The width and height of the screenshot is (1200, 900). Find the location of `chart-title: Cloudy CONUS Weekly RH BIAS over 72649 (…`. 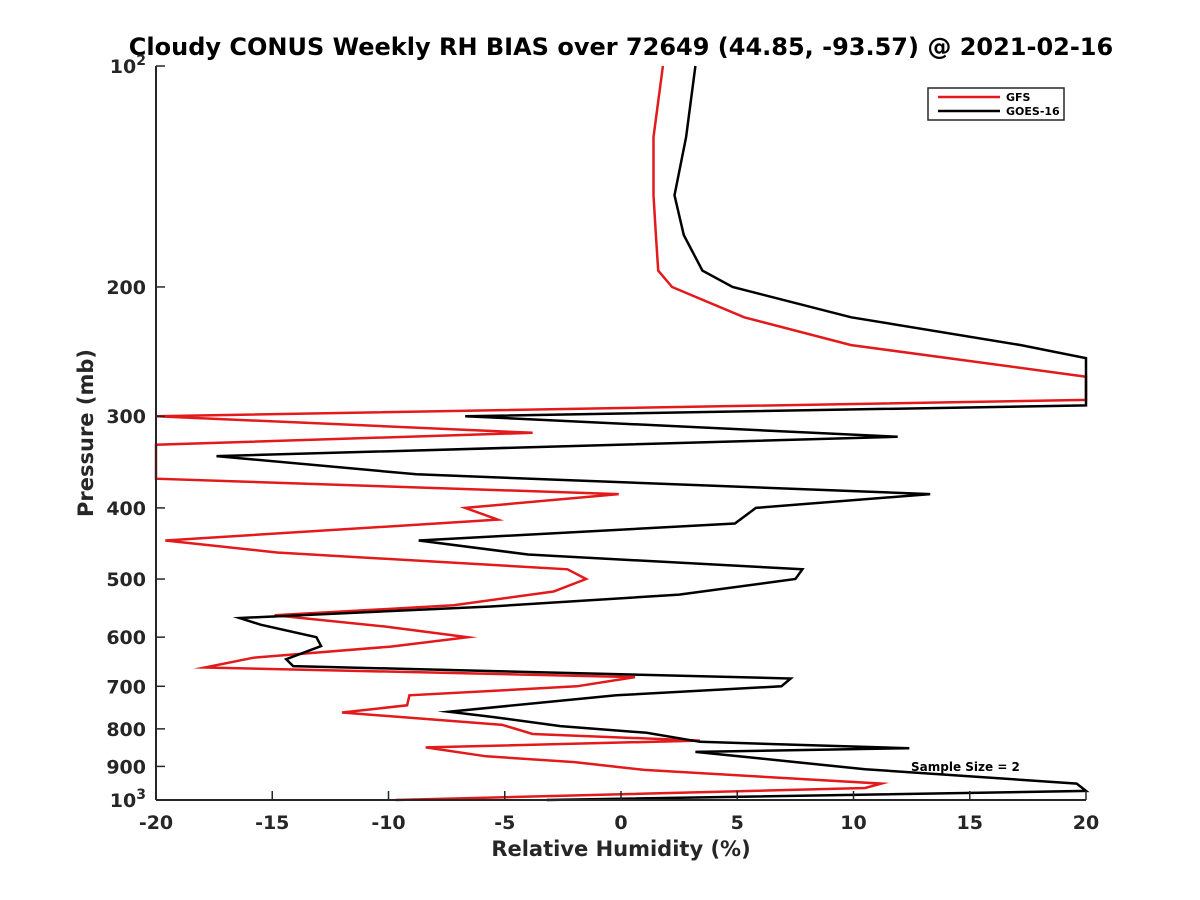

chart-title: Cloudy CONUS Weekly RH BIAS over 72649 (… is located at coordinates (621, 47).